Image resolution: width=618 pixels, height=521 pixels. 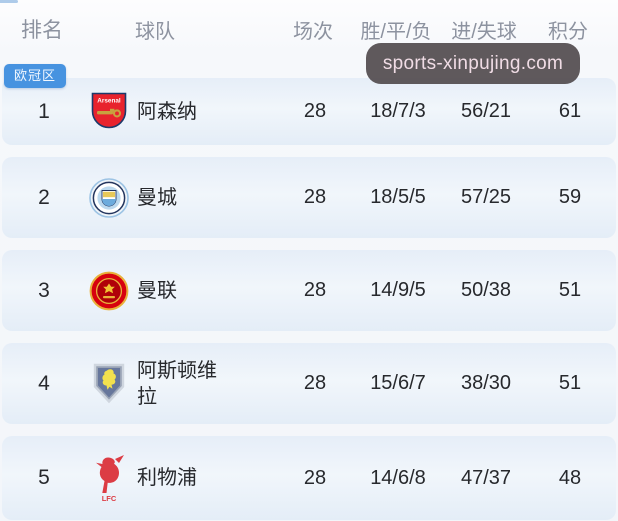 I want to click on watermark-text: sports-xinpujing.com, so click(x=473, y=63).